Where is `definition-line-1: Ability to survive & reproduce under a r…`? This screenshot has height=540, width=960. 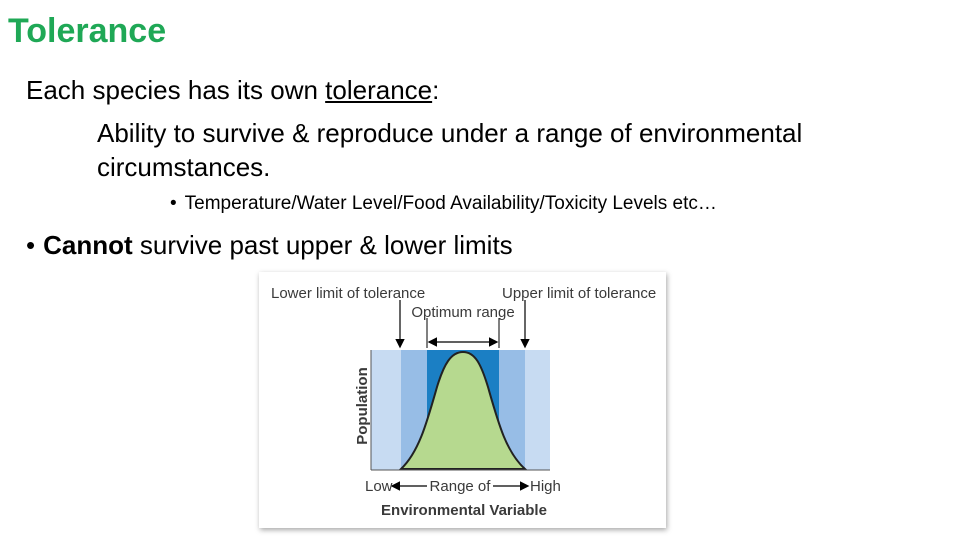 definition-line-1: Ability to survive & reproduce under a r… is located at coordinates (450, 133).